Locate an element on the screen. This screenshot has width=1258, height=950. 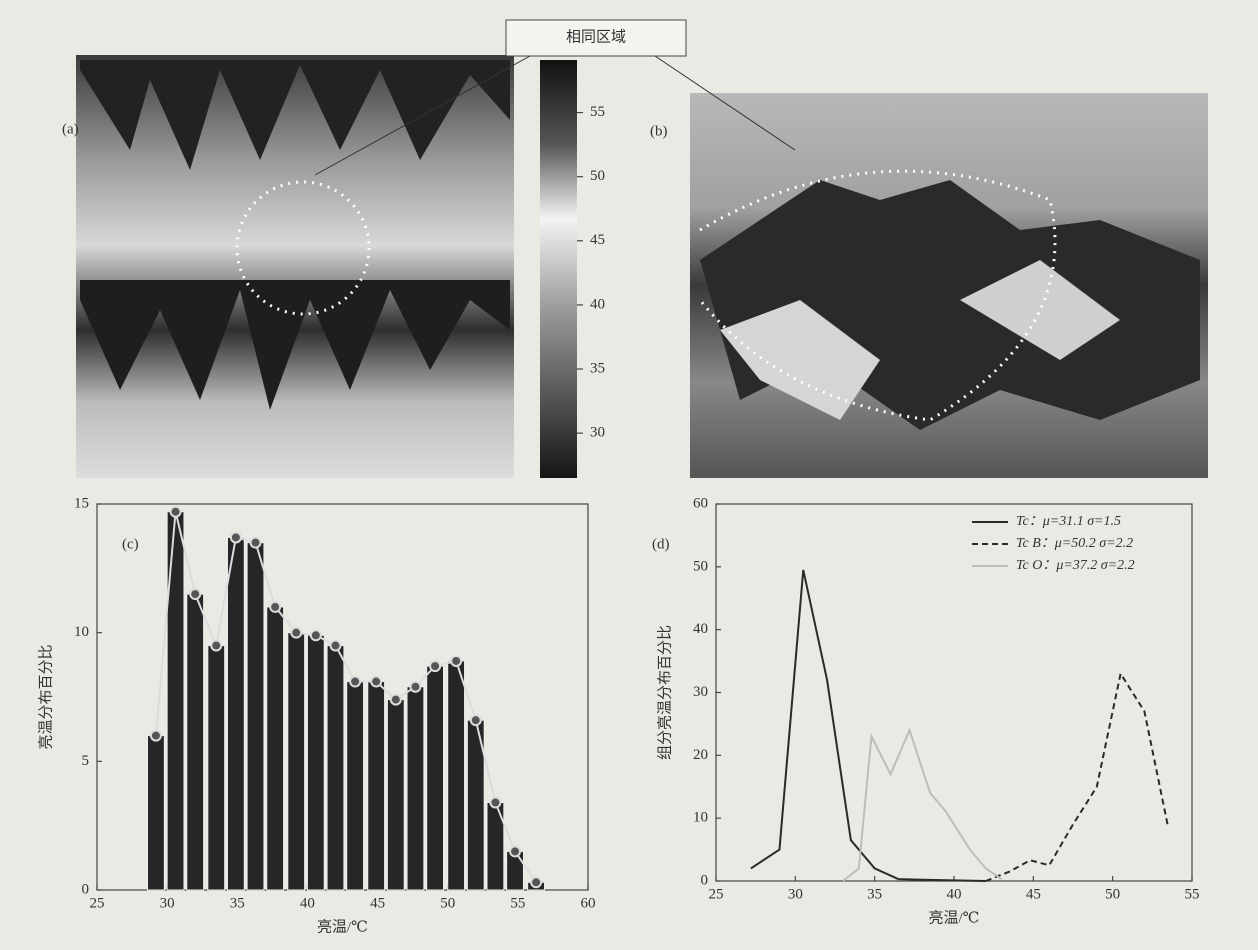
colorbar-tick-label: 30 is located at coordinates (597, 433).